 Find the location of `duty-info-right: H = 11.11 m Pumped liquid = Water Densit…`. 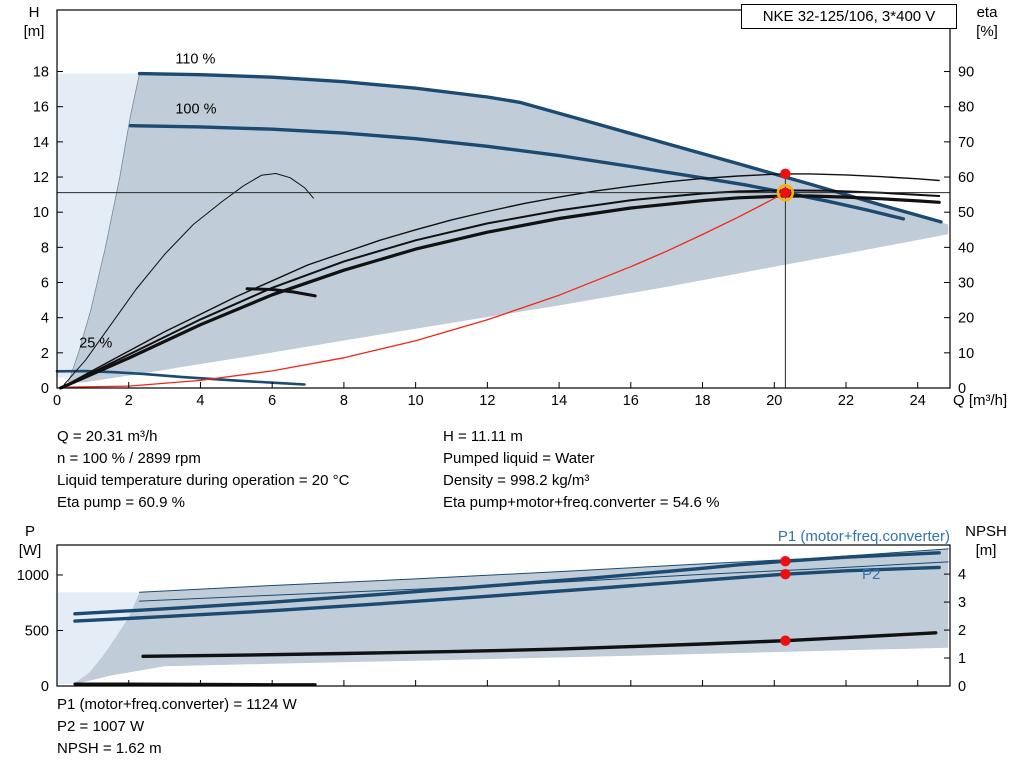

duty-info-right: H = 11.11 m Pumped liquid = Water Densit… is located at coordinates (581, 470).